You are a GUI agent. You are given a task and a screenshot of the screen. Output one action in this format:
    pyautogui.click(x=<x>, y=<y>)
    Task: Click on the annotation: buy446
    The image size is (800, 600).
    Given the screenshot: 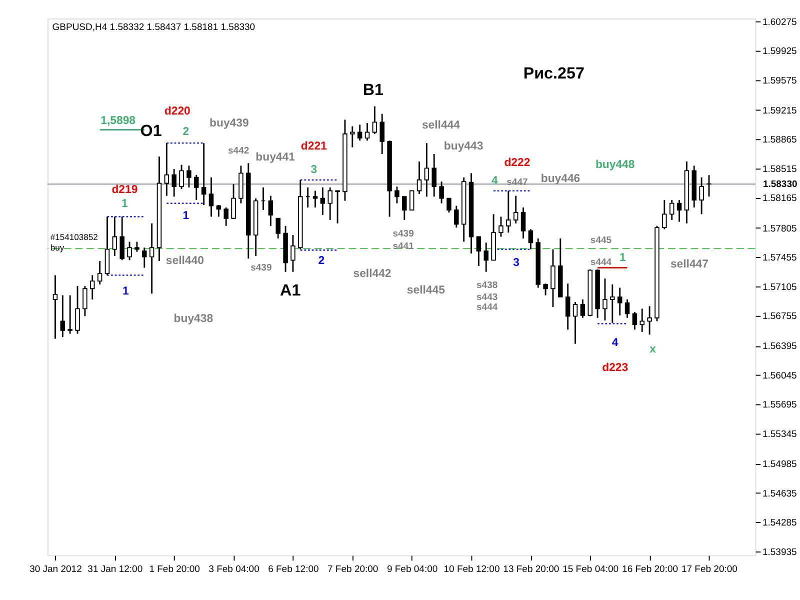 What is the action you would take?
    pyautogui.click(x=560, y=178)
    